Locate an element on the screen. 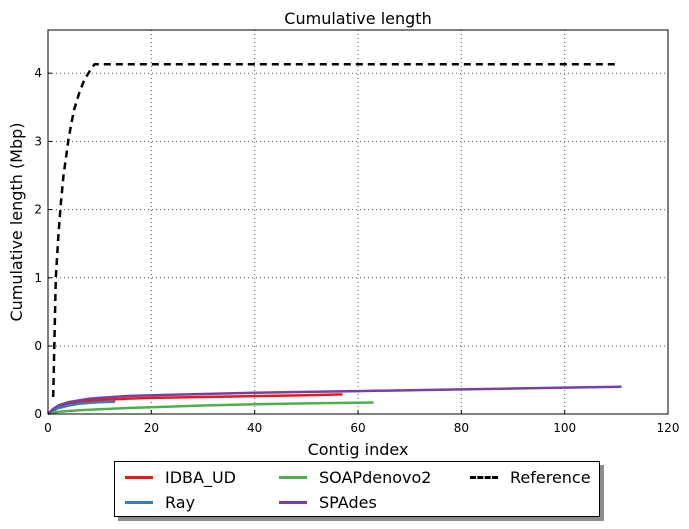  series-line-ray is located at coordinates (81, 408).